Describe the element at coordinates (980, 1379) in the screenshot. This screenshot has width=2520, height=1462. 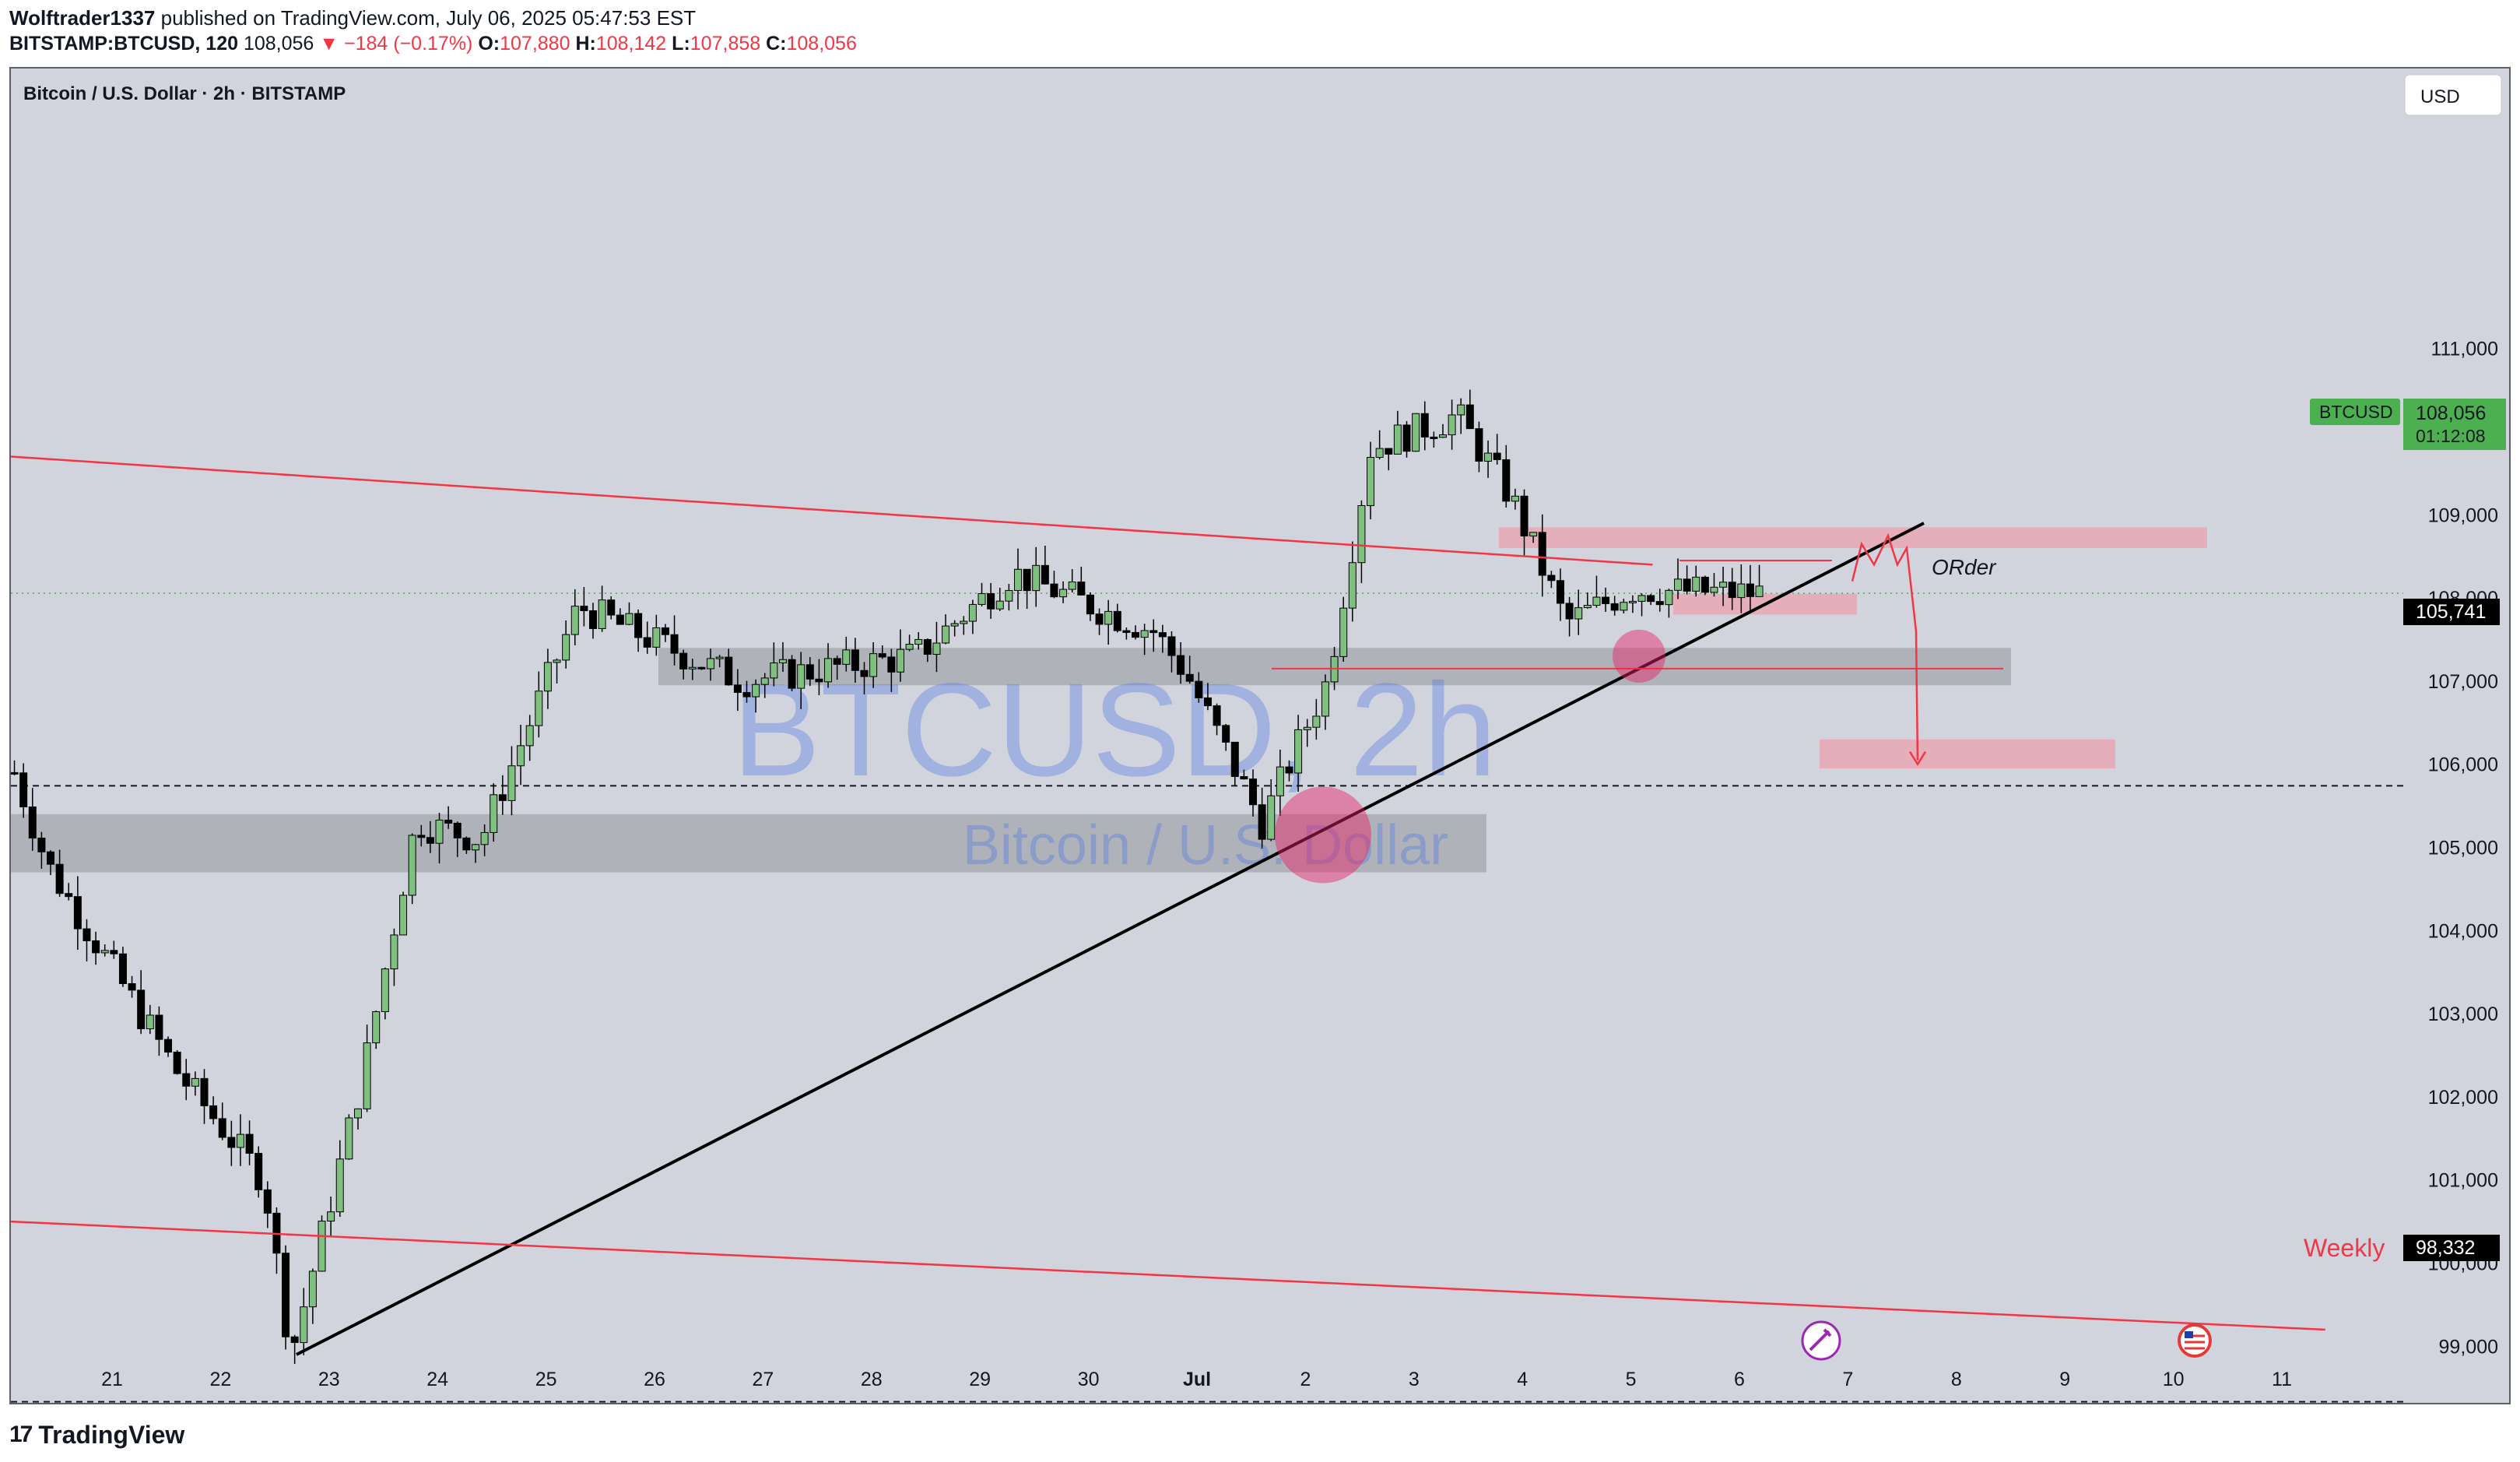
I see `x-tick-label: 29` at that location.